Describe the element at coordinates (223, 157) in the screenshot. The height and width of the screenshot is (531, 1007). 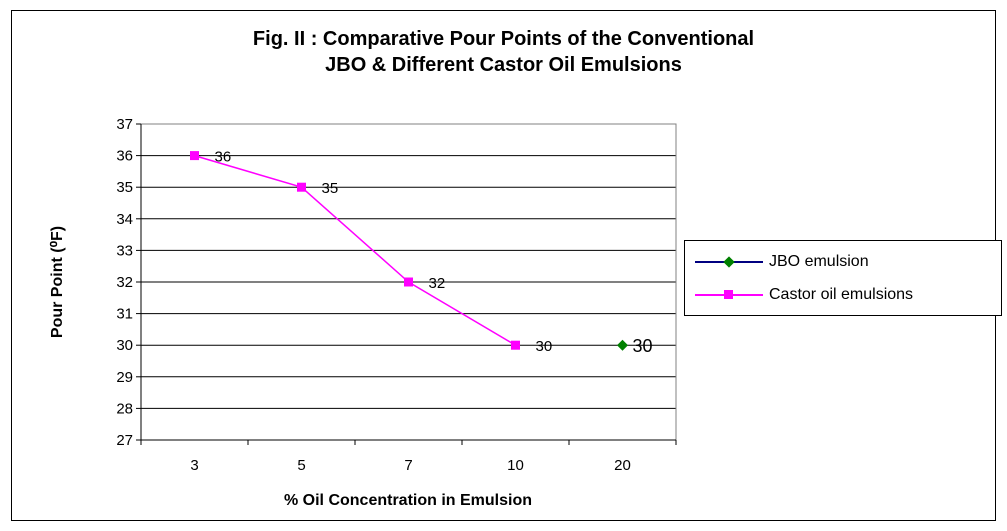
I see `data-label-1-0: 36` at that location.